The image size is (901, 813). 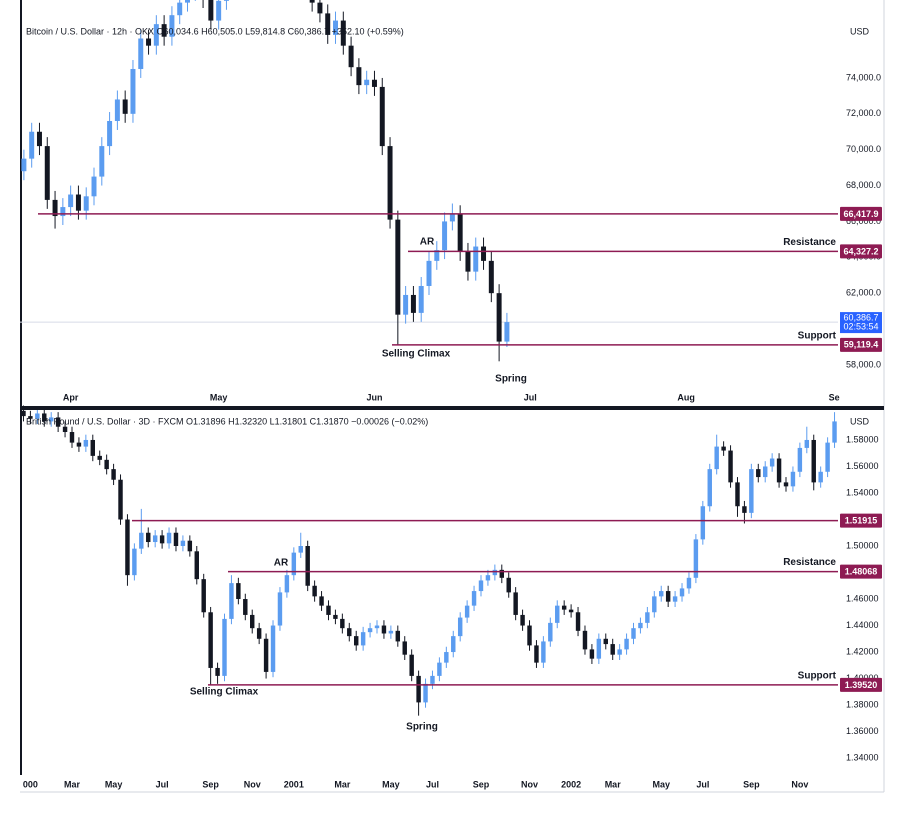 What do you see at coordinates (862, 625) in the screenshot?
I see `y-tick-label: 1.44000` at bounding box center [862, 625].